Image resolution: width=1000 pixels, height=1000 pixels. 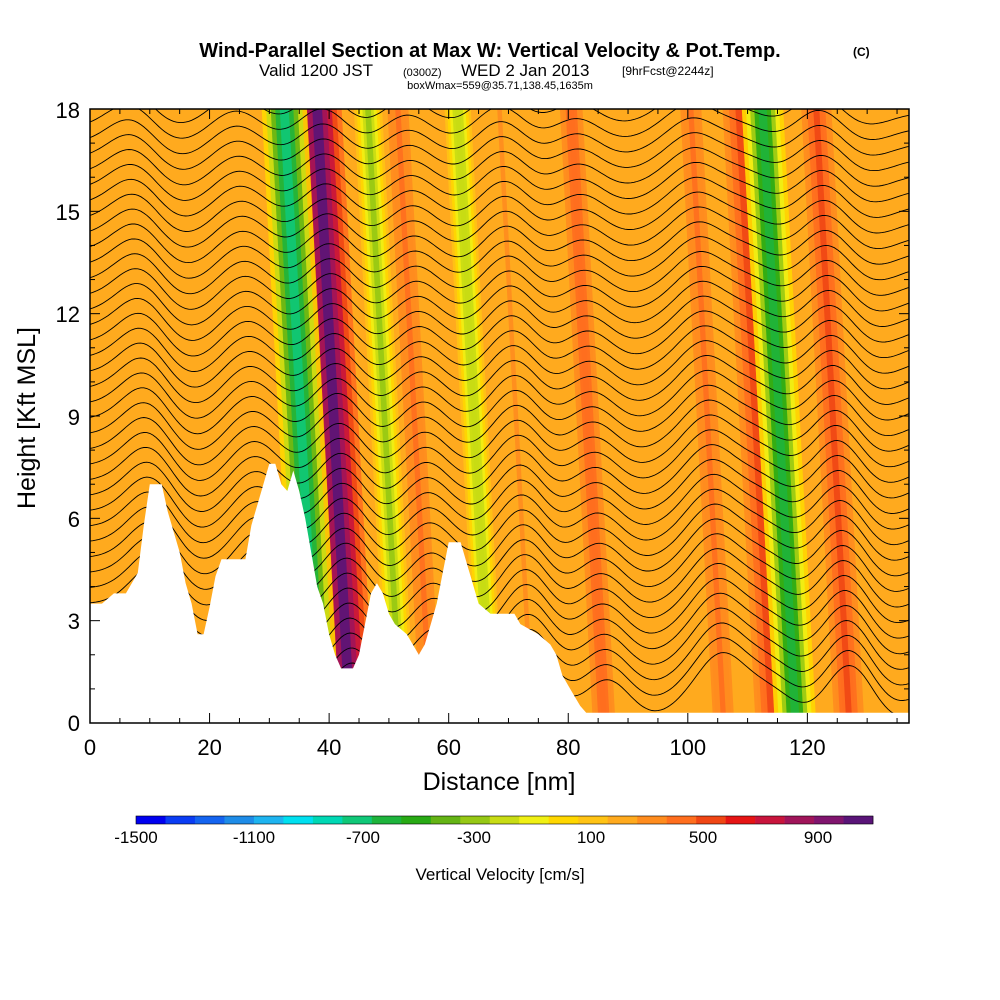 What do you see at coordinates (499, 874) in the screenshot?
I see `colorbar-label: Vertical Velocity [cm/s]` at bounding box center [499, 874].